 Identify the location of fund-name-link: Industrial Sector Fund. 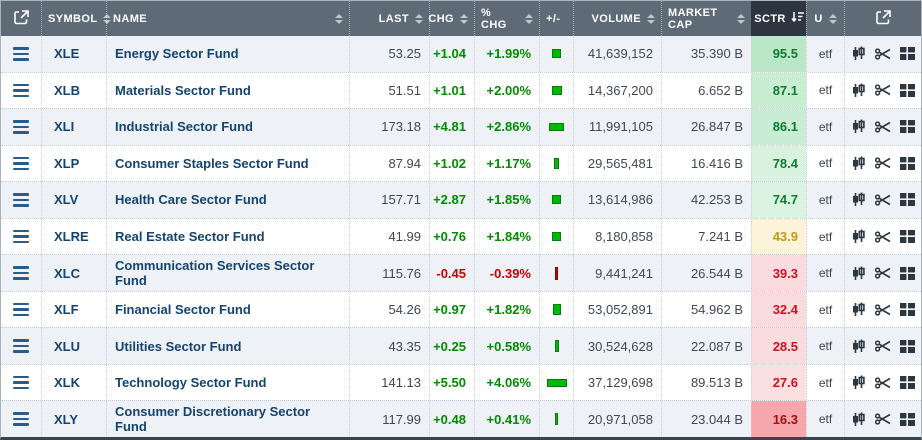
(227, 127).